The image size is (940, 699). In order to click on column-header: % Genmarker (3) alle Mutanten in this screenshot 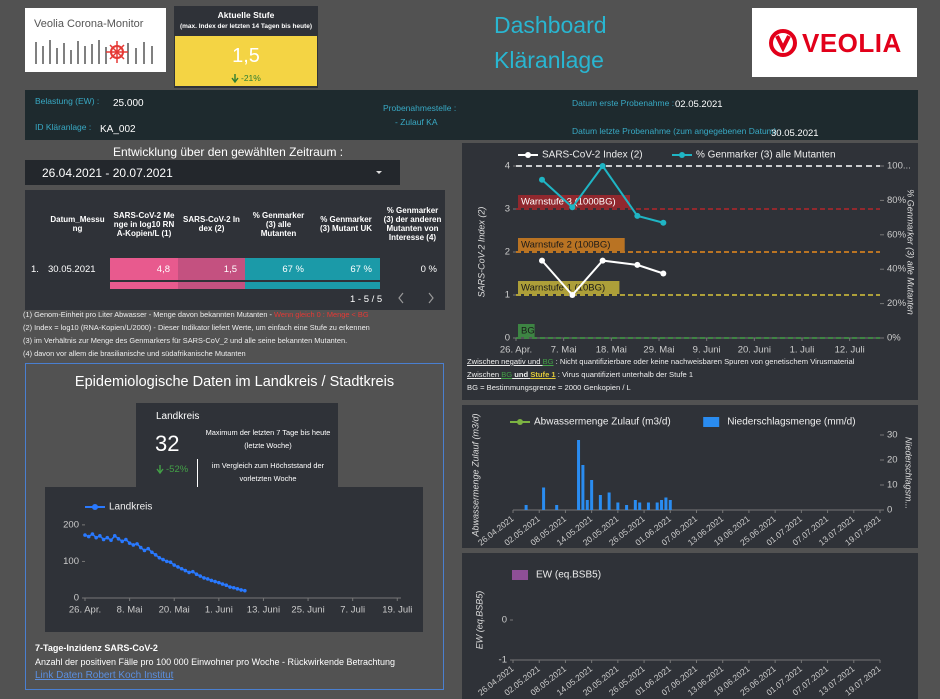, I will do `click(278, 224)`.